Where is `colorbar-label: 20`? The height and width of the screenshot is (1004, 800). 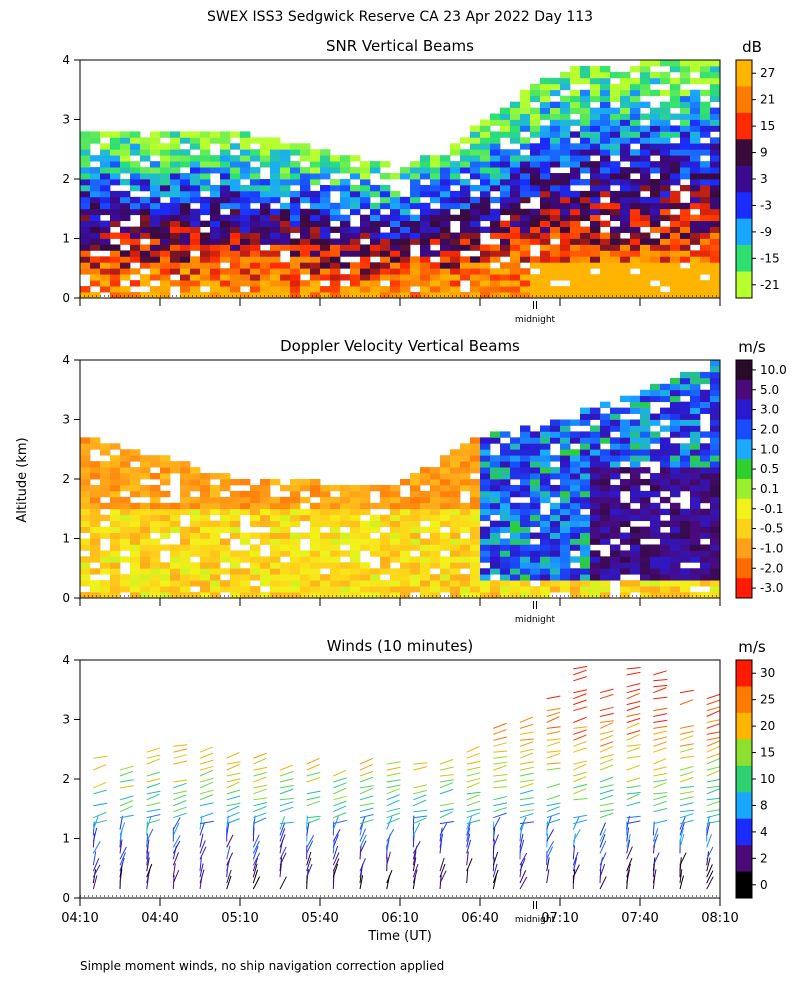
colorbar-label: 20 is located at coordinates (767, 726).